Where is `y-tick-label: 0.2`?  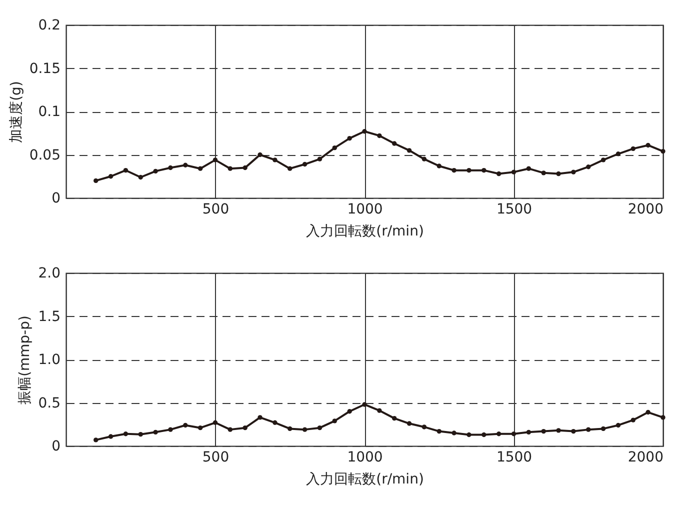
y-tick-label: 0.2 is located at coordinates (49, 26).